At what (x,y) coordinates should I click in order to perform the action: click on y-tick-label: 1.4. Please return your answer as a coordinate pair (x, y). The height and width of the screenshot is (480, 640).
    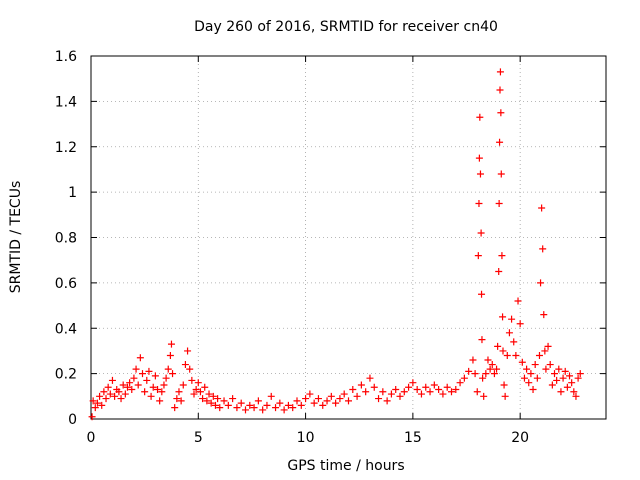
    Looking at the image, I should click on (66, 102).